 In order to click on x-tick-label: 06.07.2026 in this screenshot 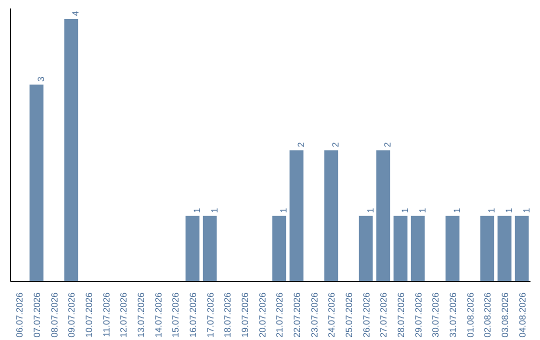, I will do `click(19, 315)`.